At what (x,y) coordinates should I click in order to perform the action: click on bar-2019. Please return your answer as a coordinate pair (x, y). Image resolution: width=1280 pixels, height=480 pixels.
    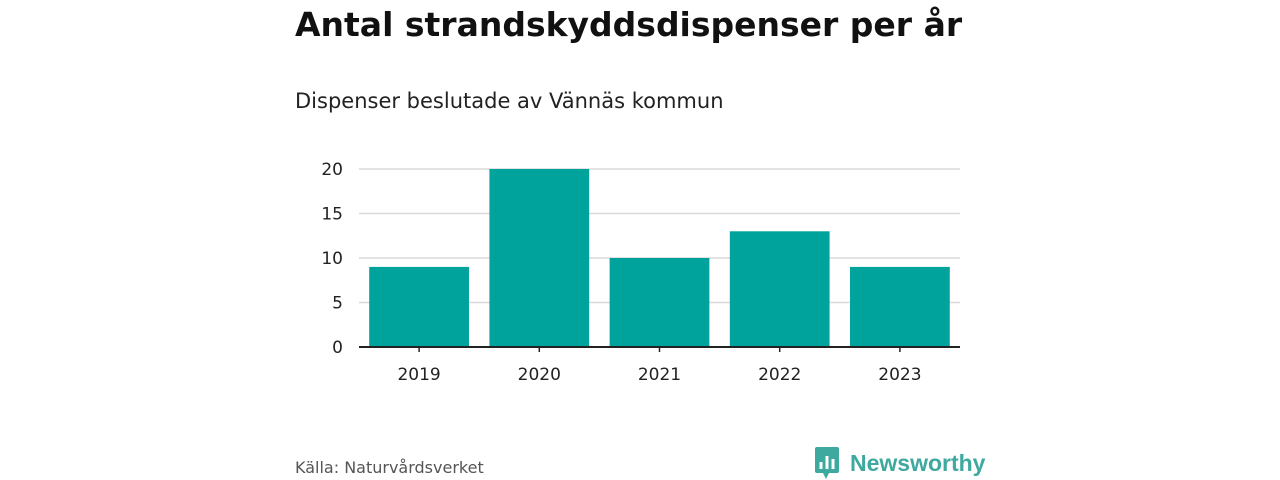
    Looking at the image, I should click on (419, 306).